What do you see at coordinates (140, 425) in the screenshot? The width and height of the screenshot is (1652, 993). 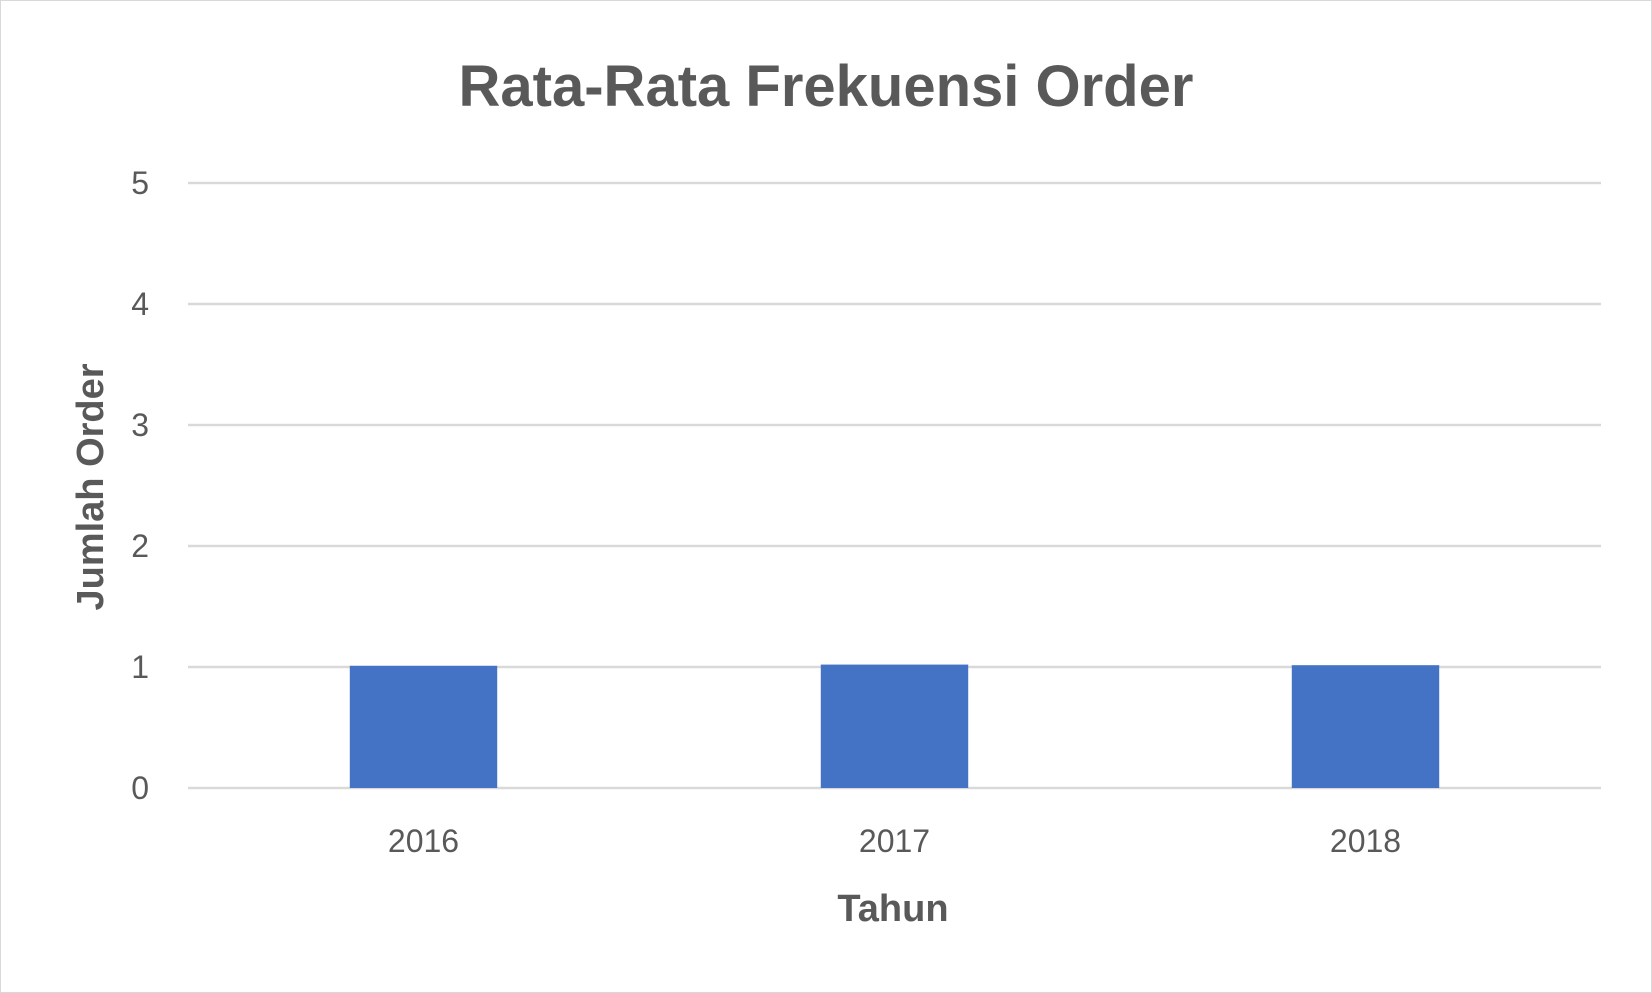 I see `y-tick-label: 3` at bounding box center [140, 425].